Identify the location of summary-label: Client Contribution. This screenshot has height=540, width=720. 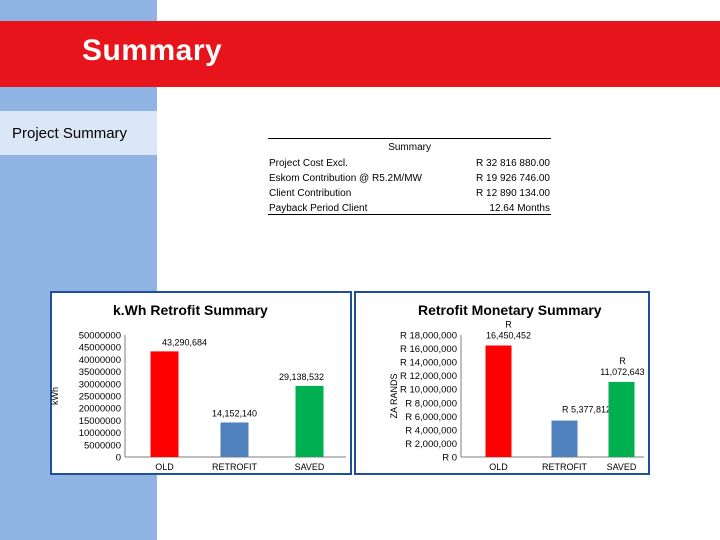
(310, 193).